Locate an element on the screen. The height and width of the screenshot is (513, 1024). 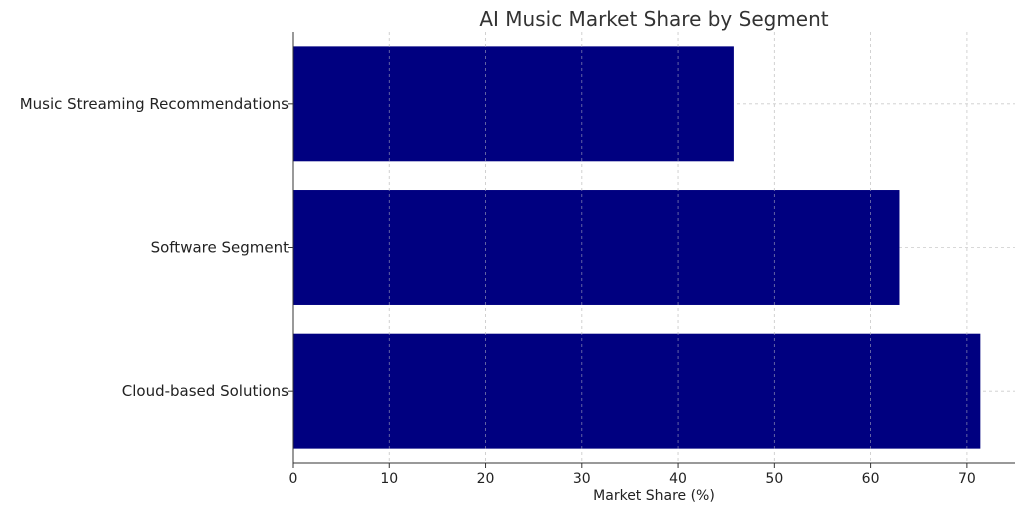
x-tick-label: 60 is located at coordinates (871, 479).